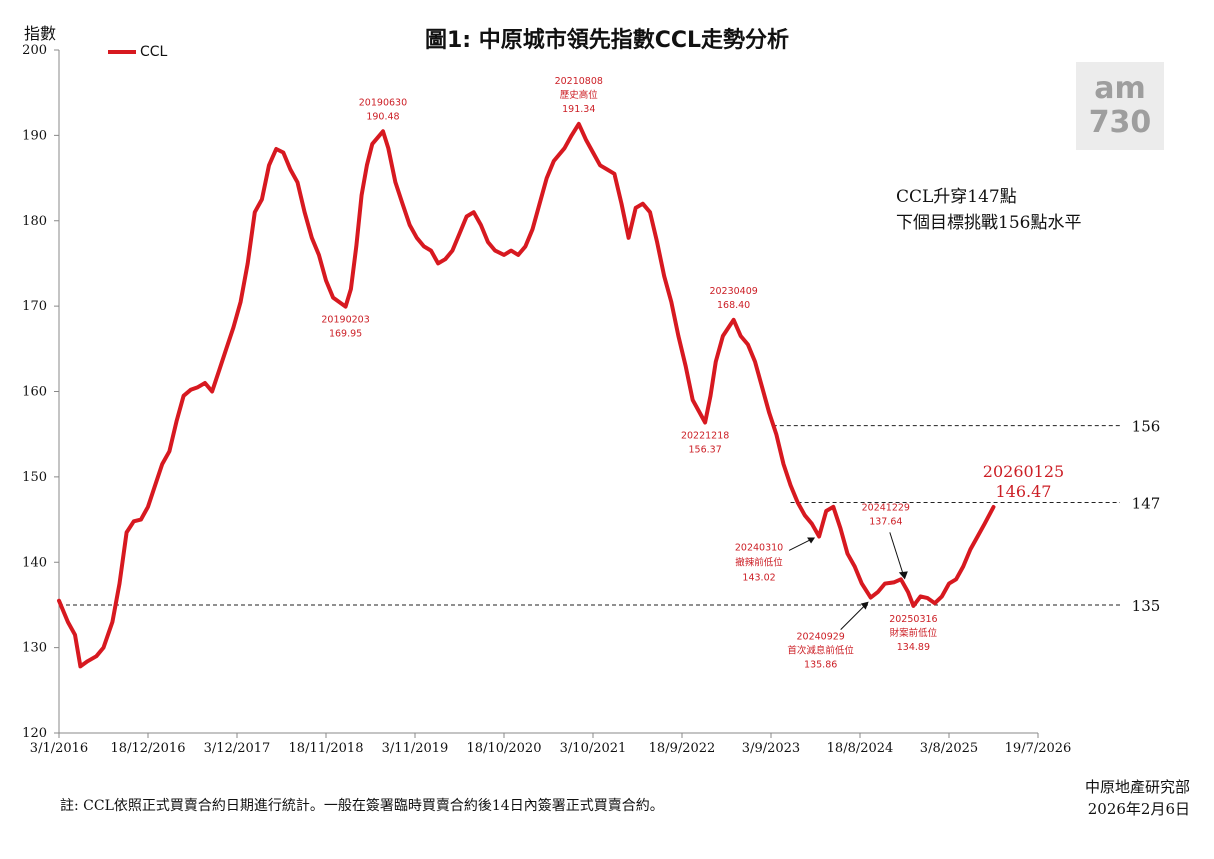 The width and height of the screenshot is (1214, 859). What do you see at coordinates (913, 619) in the screenshot?
I see `annotation-text: 20250316` at bounding box center [913, 619].